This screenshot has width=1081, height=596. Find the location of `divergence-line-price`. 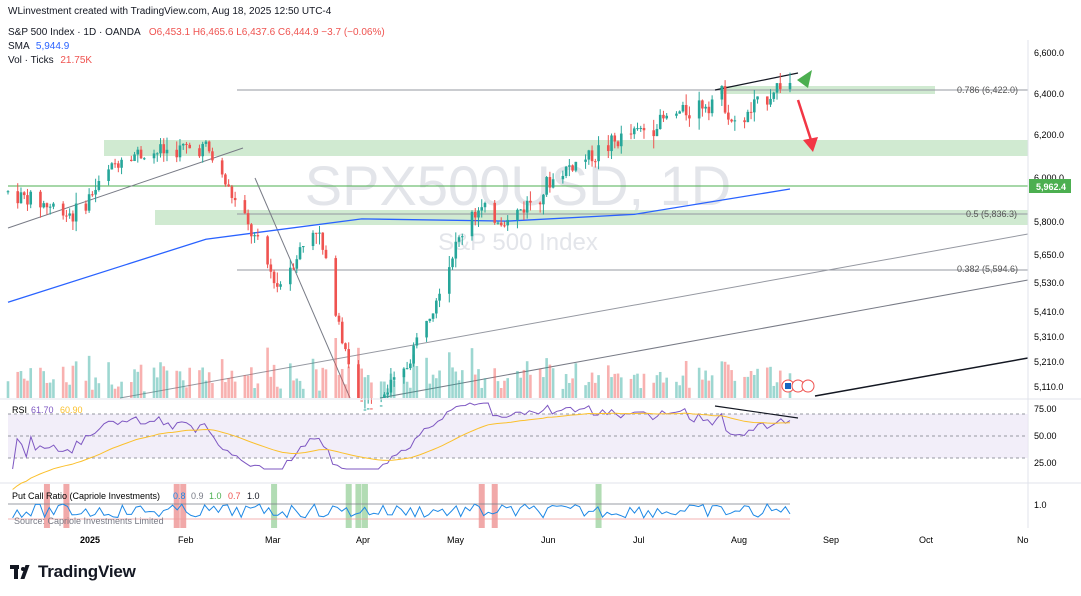

divergence-line-price is located at coordinates (756, 81).